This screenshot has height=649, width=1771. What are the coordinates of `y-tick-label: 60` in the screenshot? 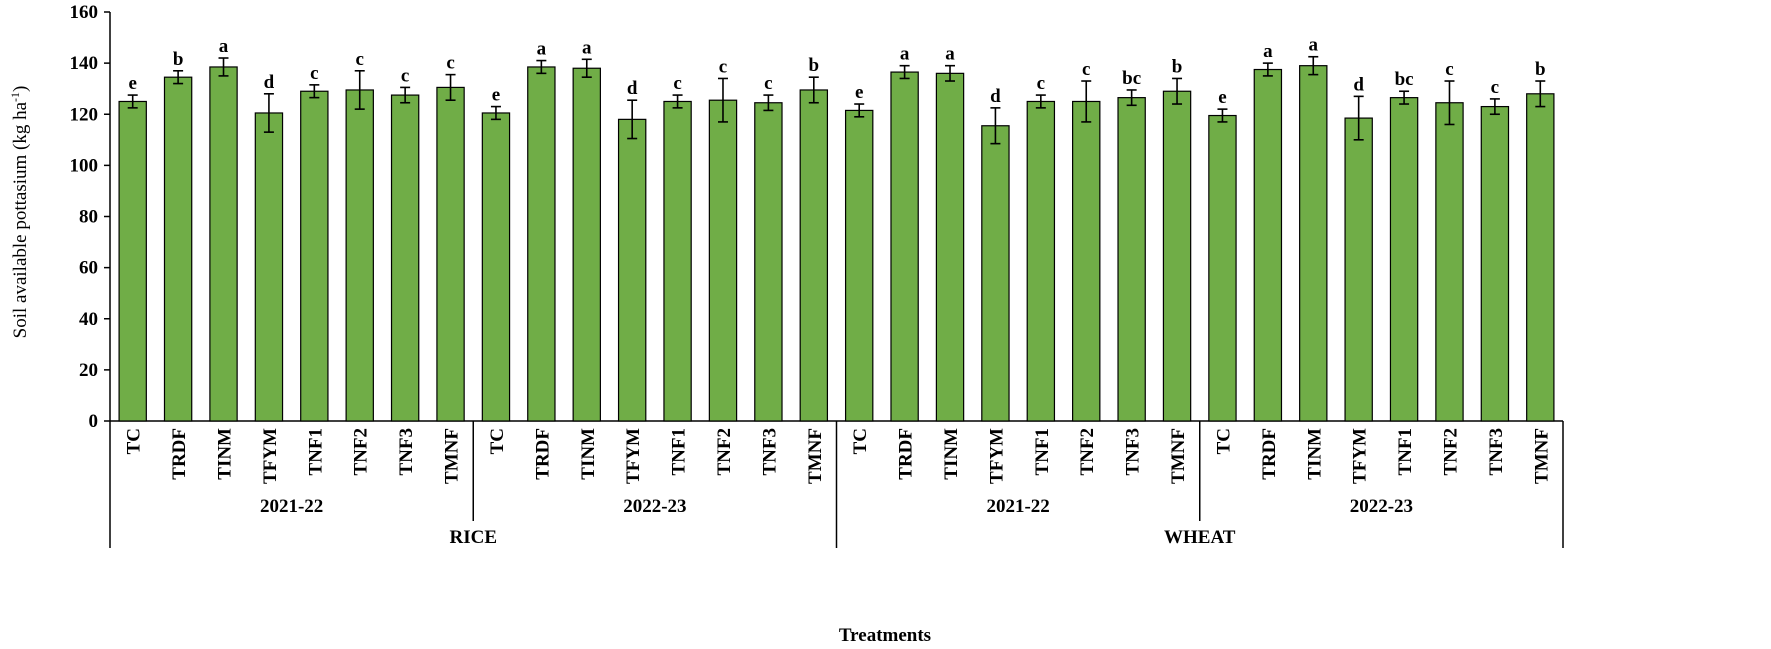 It's located at (88, 268).